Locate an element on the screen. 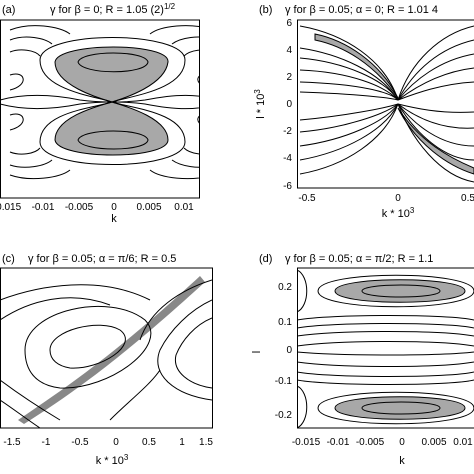 This screenshot has height=474, width=474. panel-c-xtick: 1 is located at coordinates (182, 442).